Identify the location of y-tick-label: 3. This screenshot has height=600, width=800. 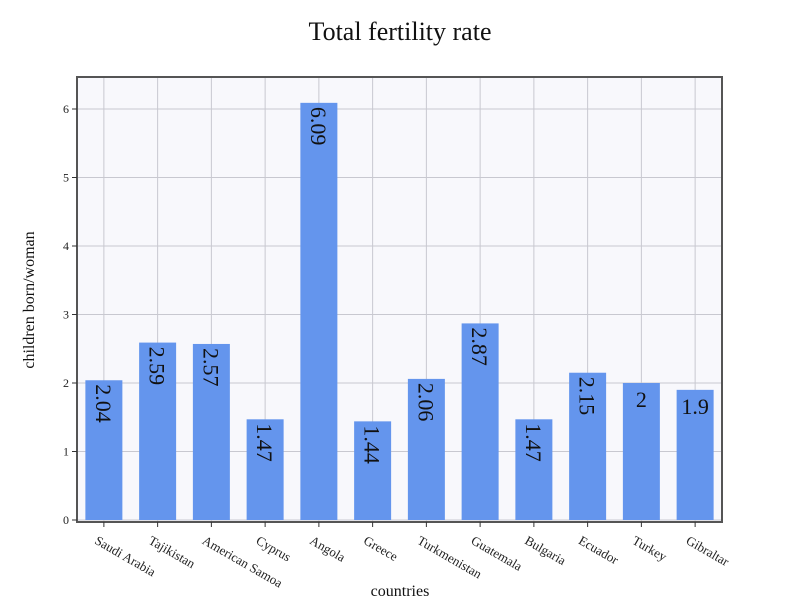
(66, 315).